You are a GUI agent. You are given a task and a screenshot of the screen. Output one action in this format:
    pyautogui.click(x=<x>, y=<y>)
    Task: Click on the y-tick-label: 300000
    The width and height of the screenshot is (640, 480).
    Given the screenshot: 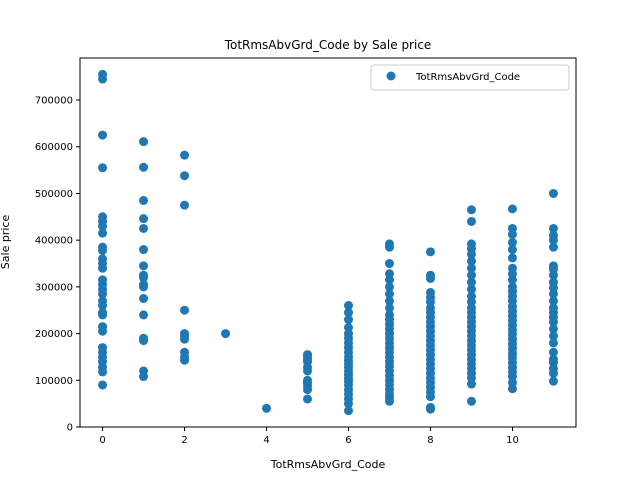 What is the action you would take?
    pyautogui.click(x=54, y=287)
    